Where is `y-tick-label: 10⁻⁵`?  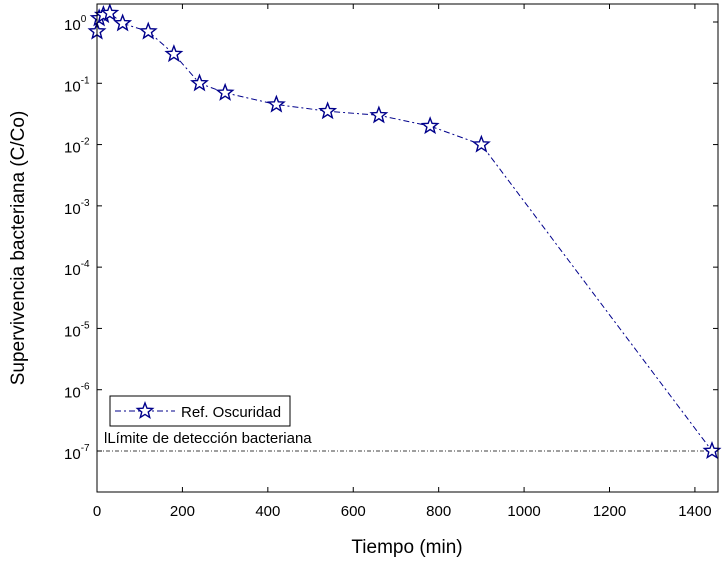
y-tick-label: 10⁻⁵ is located at coordinates (77, 330).